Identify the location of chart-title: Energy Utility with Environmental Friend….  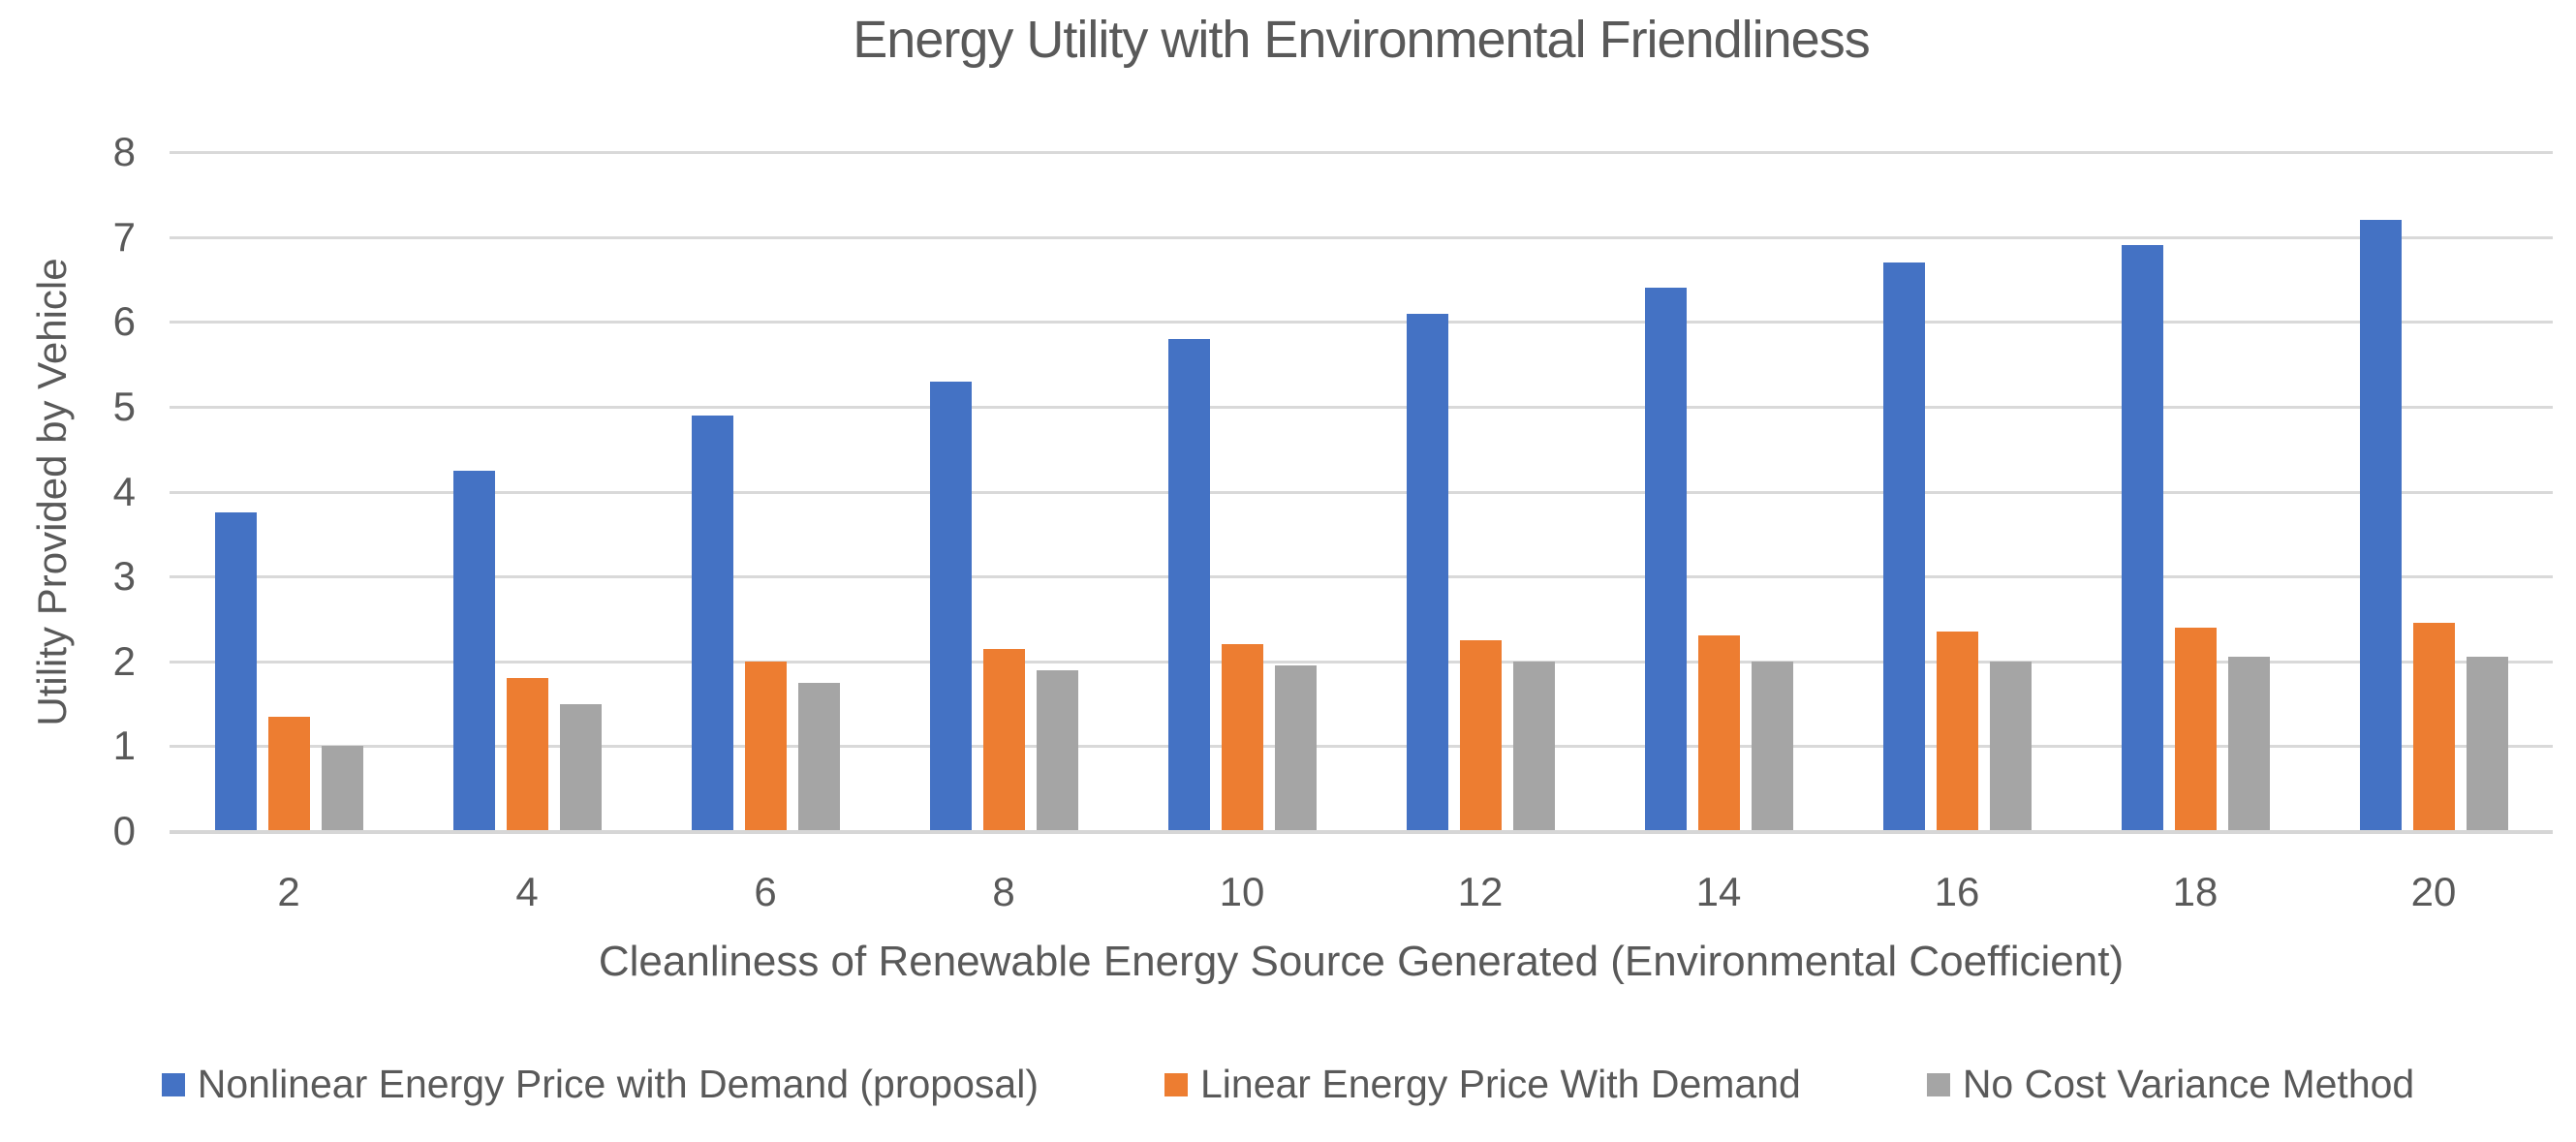
(1361, 40).